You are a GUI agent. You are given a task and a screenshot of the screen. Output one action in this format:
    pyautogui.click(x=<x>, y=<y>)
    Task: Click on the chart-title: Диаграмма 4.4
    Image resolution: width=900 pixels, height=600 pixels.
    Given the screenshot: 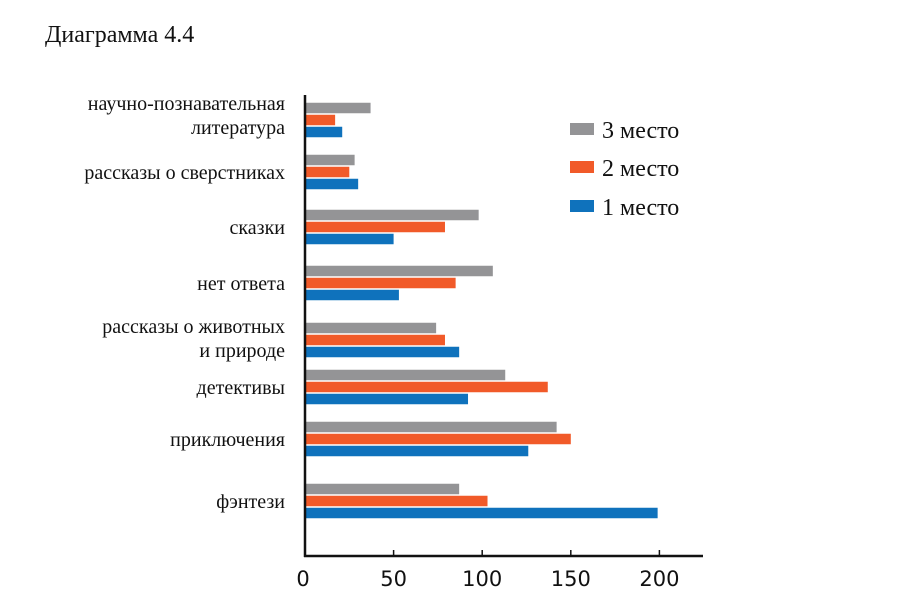 What is the action you would take?
    pyautogui.click(x=120, y=35)
    